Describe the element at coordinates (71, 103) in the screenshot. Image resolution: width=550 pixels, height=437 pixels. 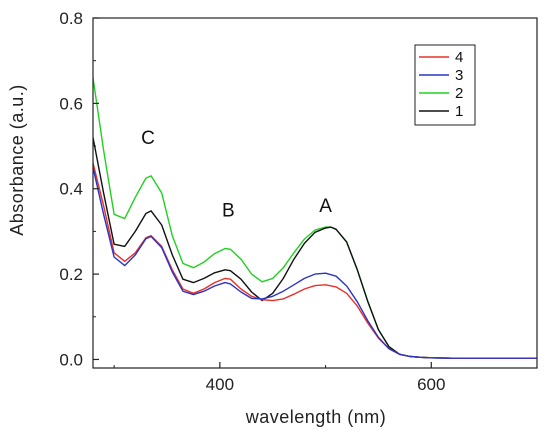
I see `y-tick-label: 0.6` at that location.